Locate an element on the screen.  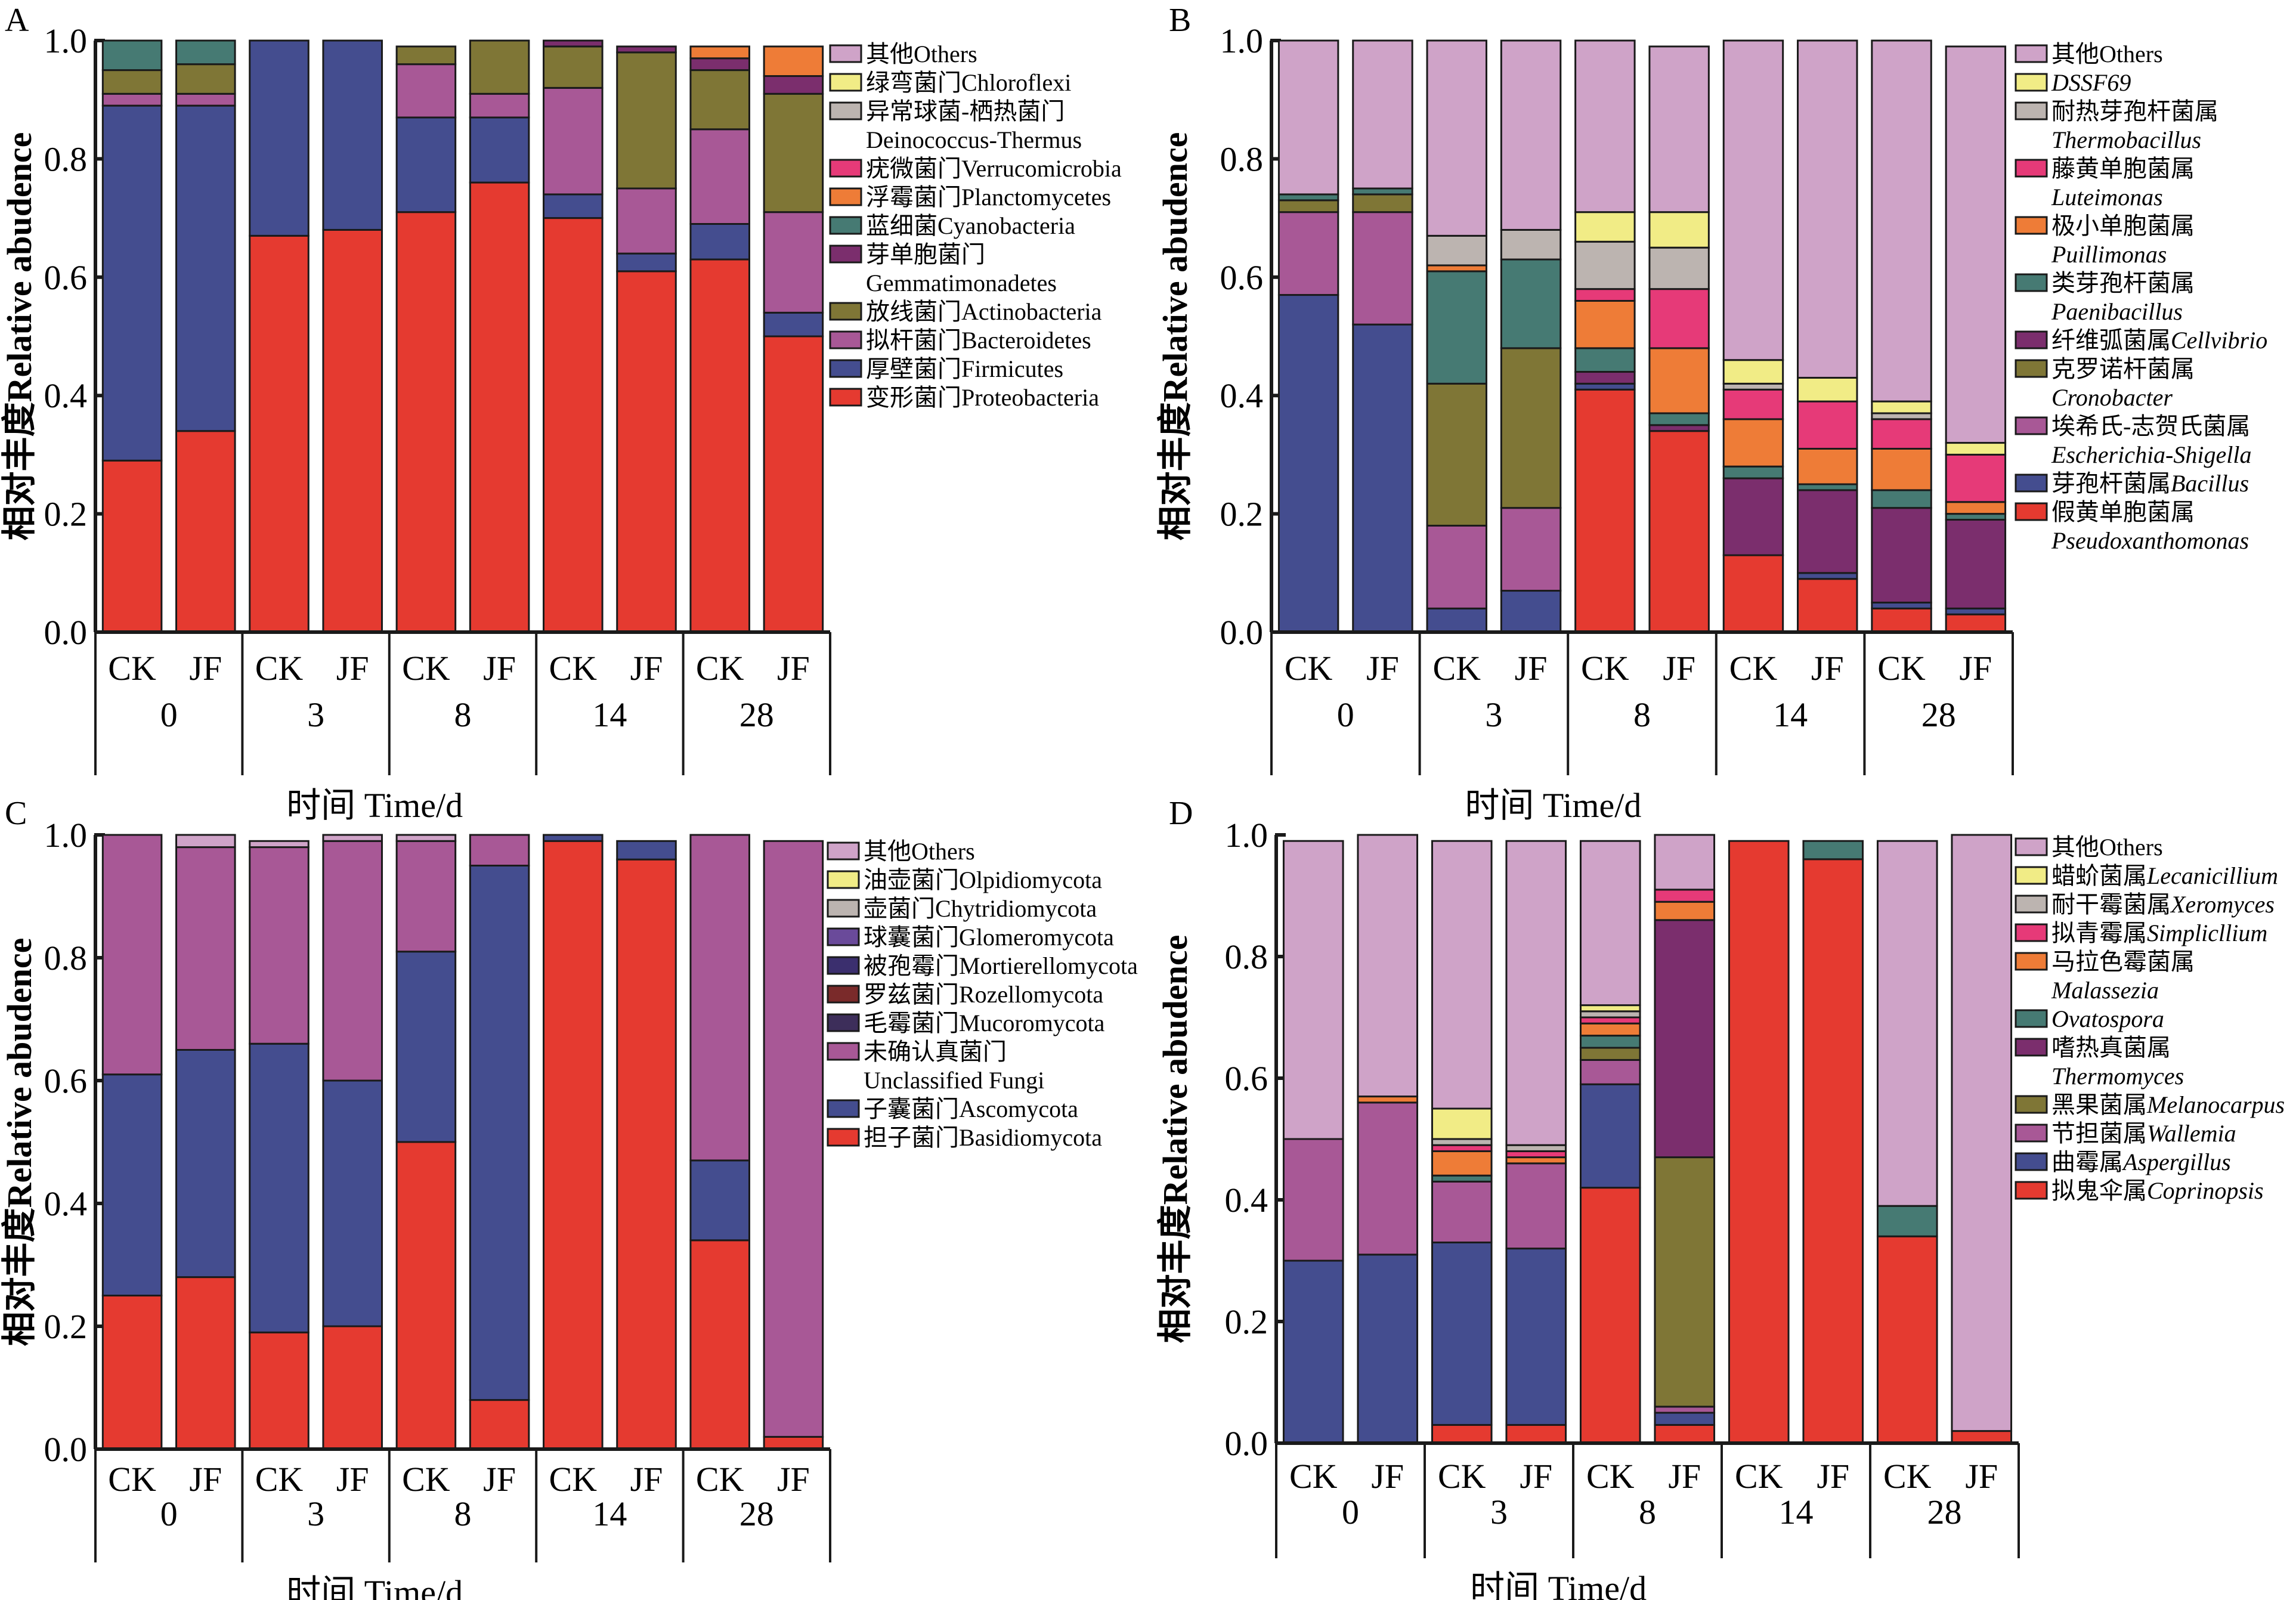
legend-item: 球囊菌门Glomeromycota is located at coordinates (970, 937).